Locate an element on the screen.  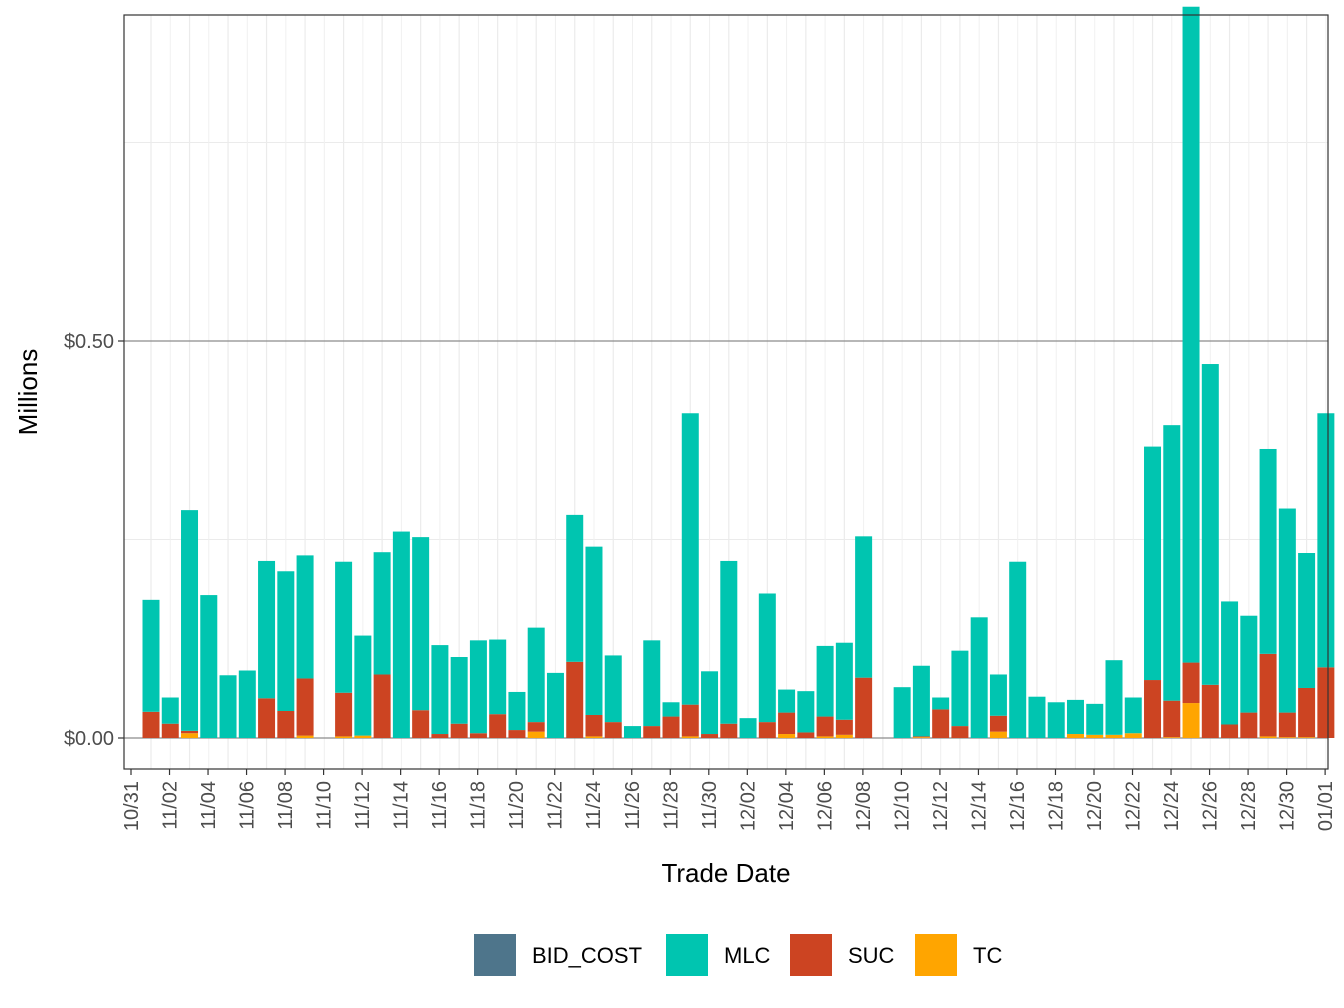
y-tick-label: $0.00 is located at coordinates (89, 739).